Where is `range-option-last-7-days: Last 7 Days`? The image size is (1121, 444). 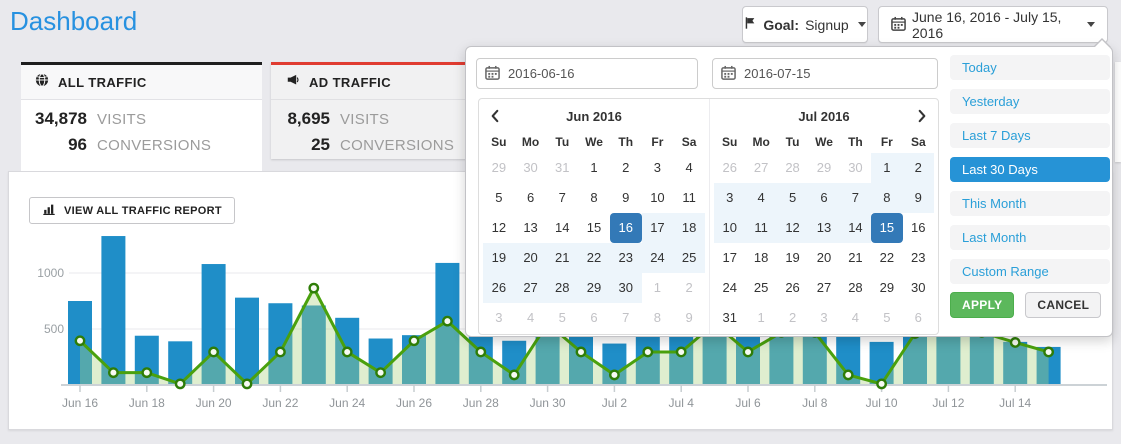 range-option-last-7-days: Last 7 Days is located at coordinates (1030, 135).